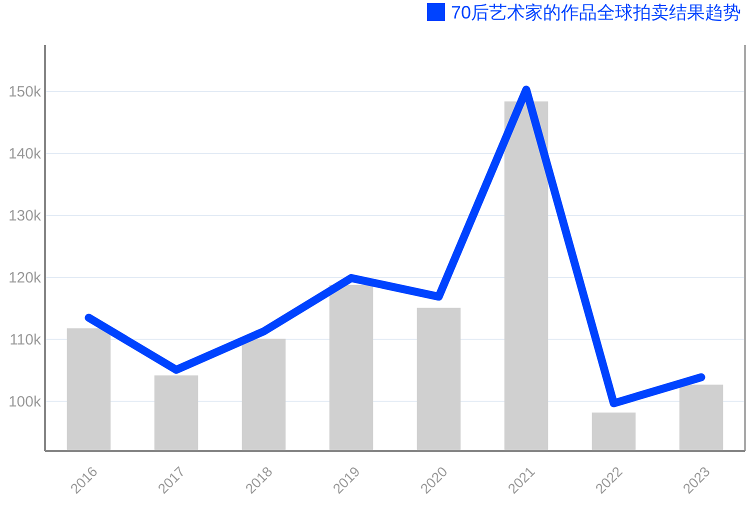 The height and width of the screenshot is (507, 750). Describe the element at coordinates (25, 216) in the screenshot. I see `y-tick-label: 130k` at that location.